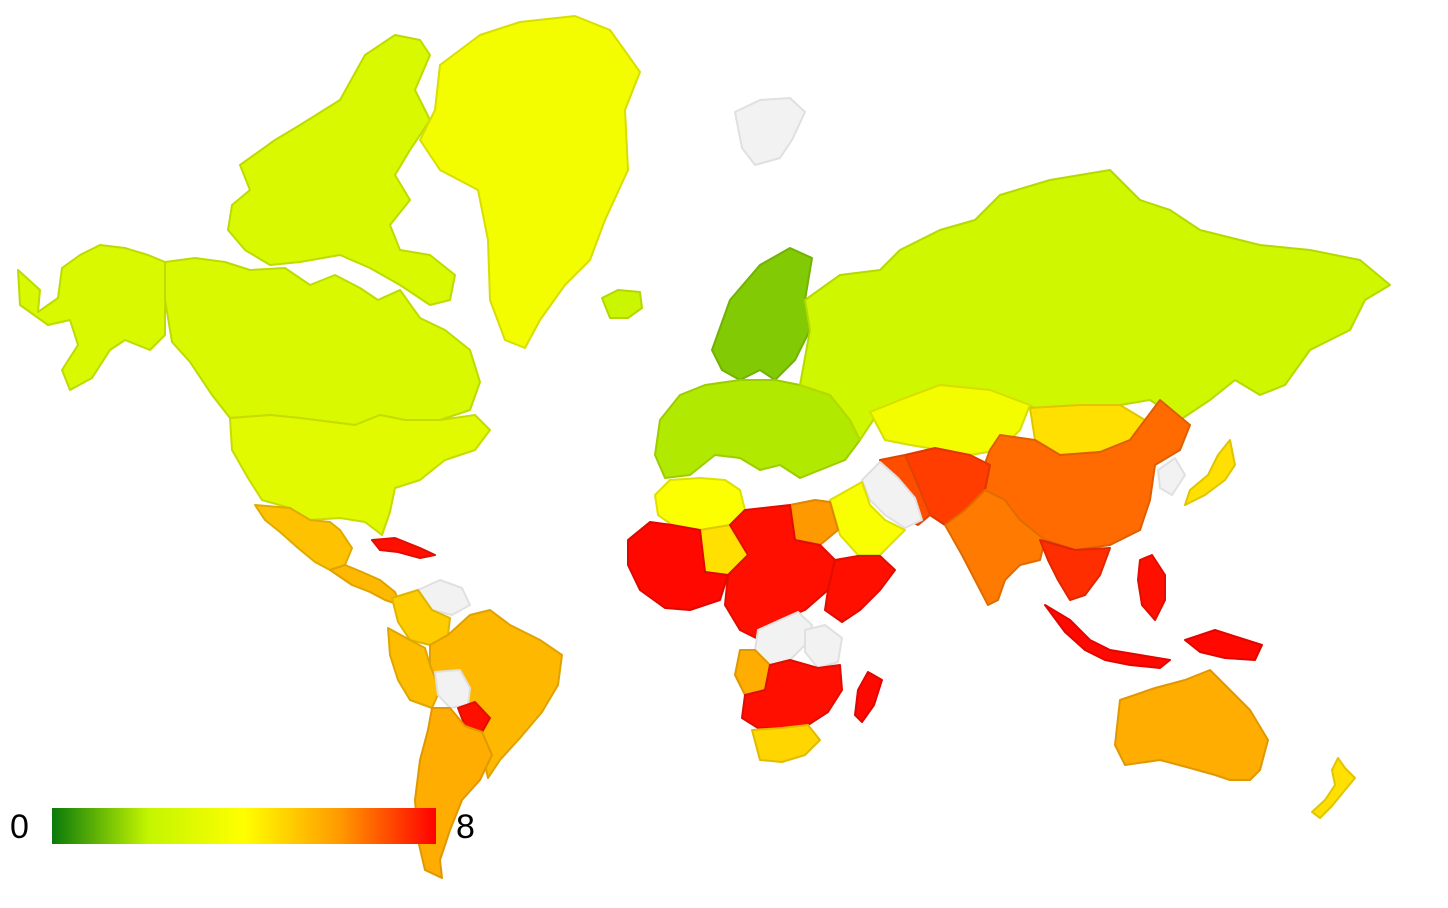  Describe the element at coordinates (757, 429) in the screenshot. I see `region-europe` at that location.